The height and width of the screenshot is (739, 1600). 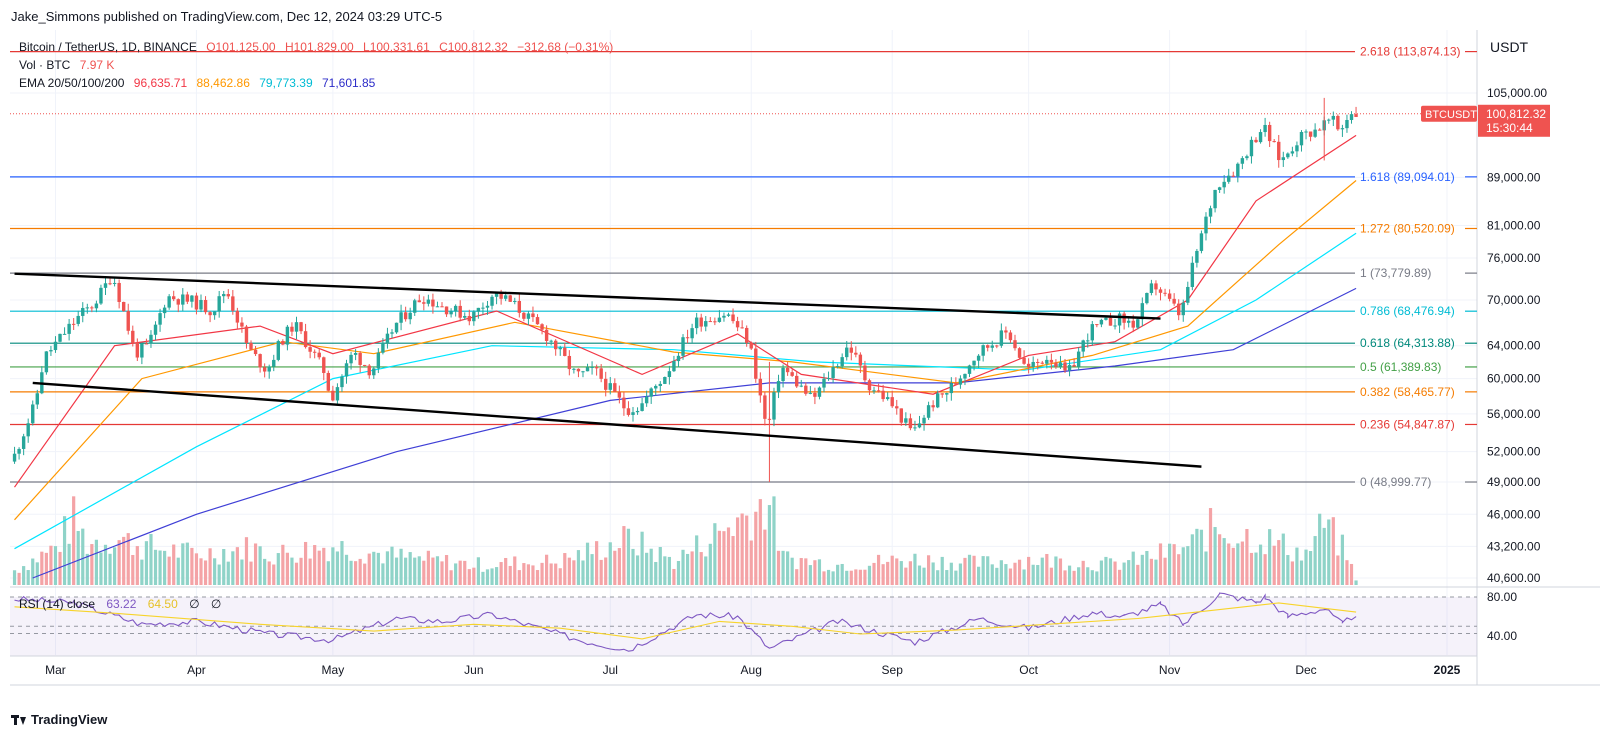 I want to click on symbol-title: Bitcoin / TetherUS, 1D, BINANCE, so click(x=108, y=47).